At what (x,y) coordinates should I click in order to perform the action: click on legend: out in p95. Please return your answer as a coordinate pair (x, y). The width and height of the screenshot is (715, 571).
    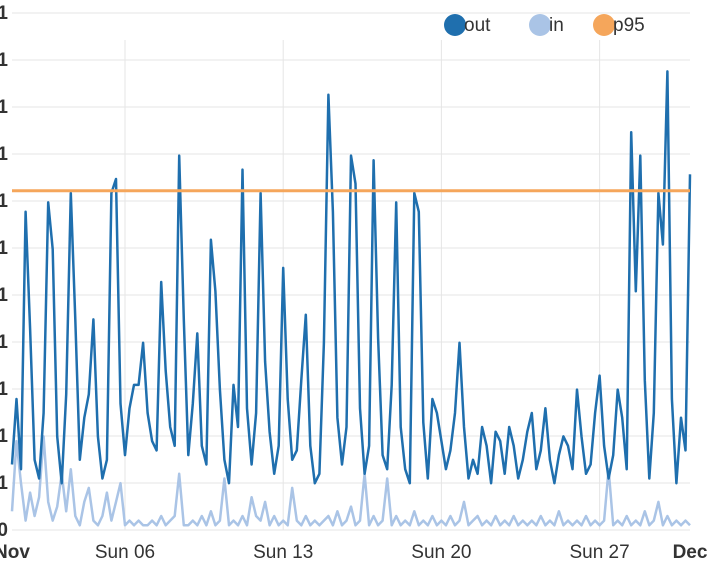
    Looking at the image, I should click on (544, 25).